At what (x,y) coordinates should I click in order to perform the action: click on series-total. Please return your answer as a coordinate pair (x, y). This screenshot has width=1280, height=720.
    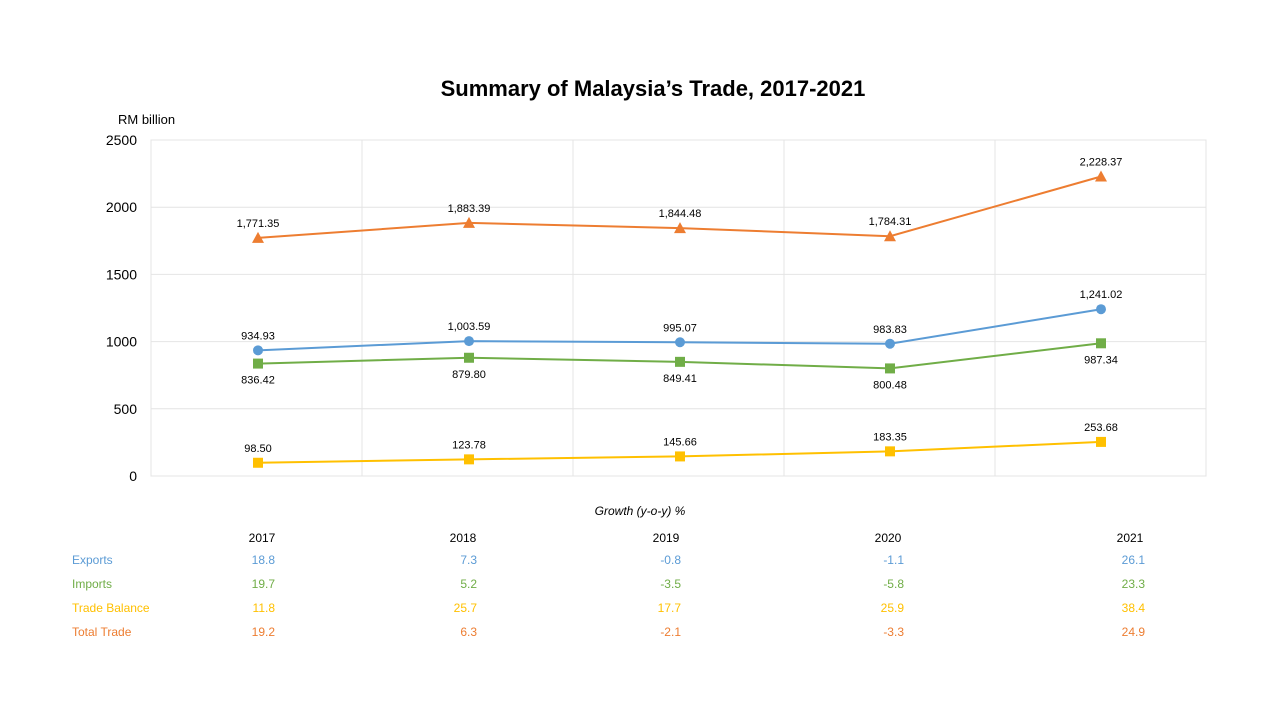
    Looking at the image, I should click on (679, 206).